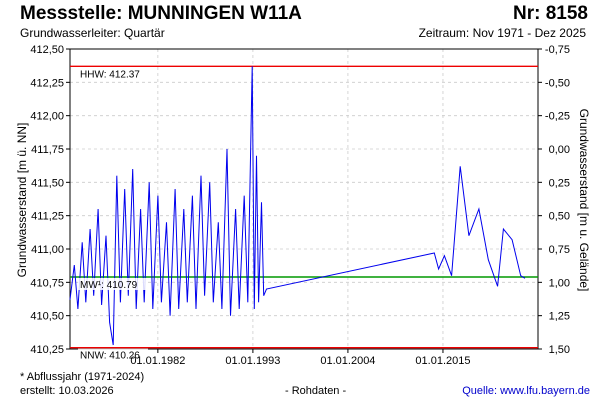 Image resolution: width=600 pixels, height=400 pixels. I want to click on y2-tick-label: 0,50, so click(559, 217).